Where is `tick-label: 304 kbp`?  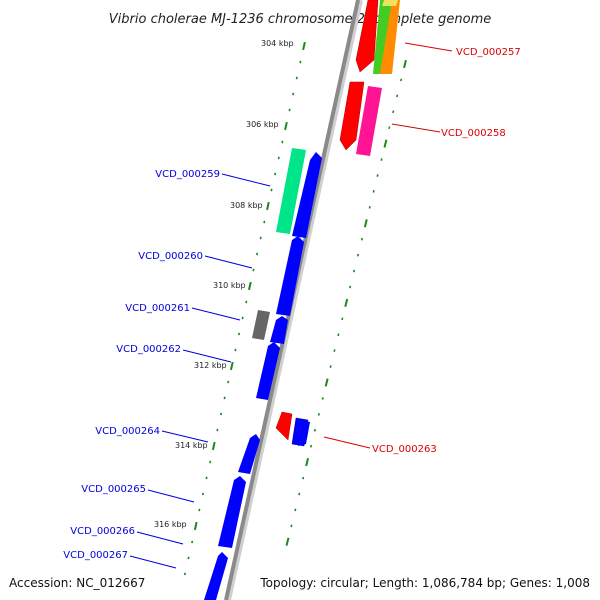 tick-label: 304 kbp is located at coordinates (277, 43).